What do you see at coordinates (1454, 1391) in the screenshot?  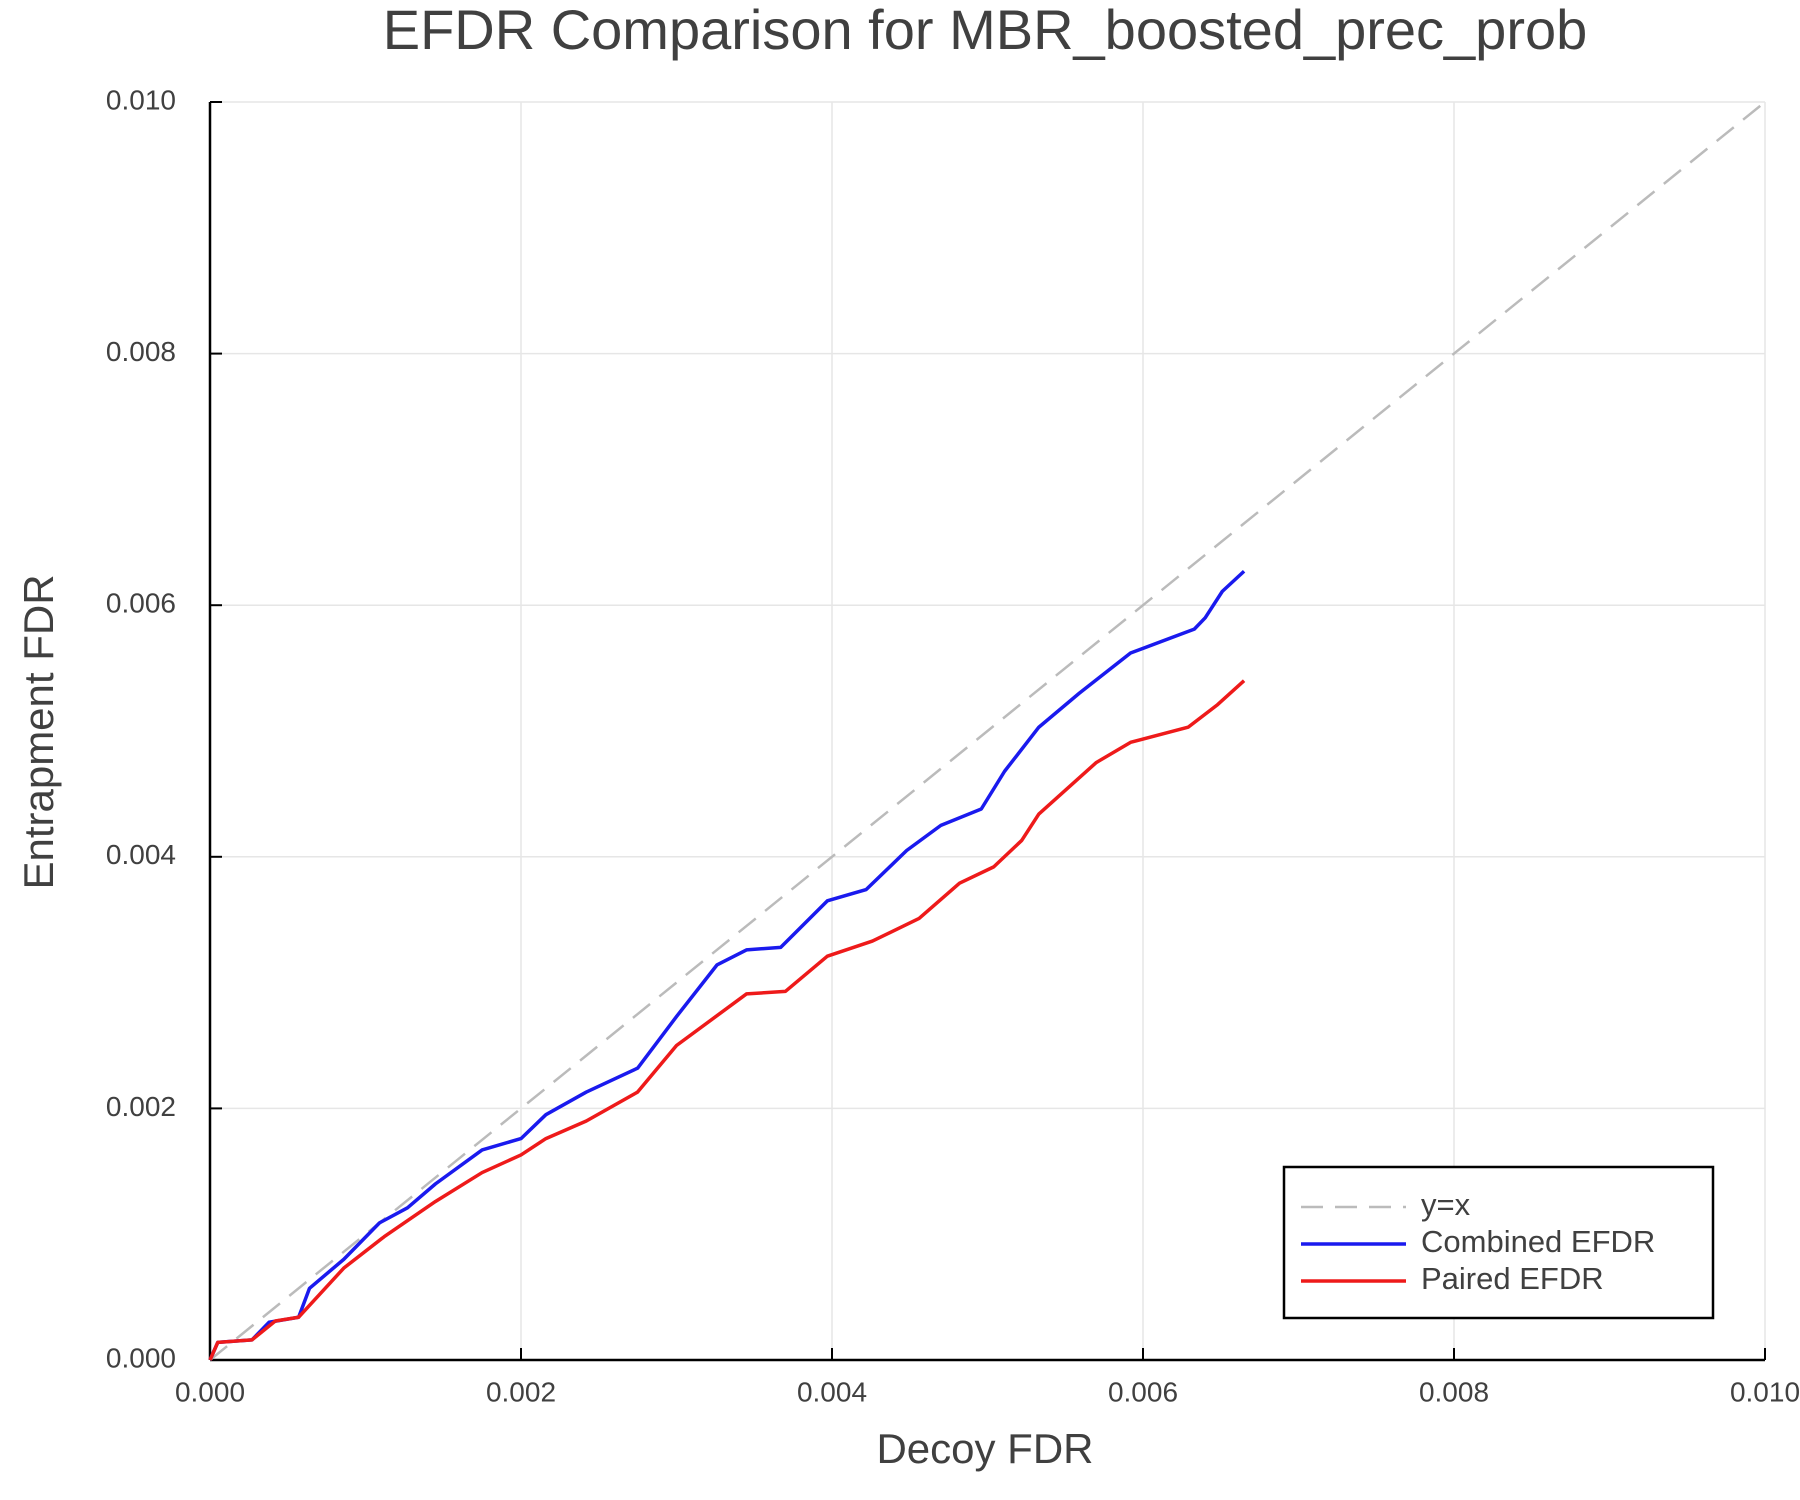 I see `x-tick-label: 0.008` at bounding box center [1454, 1391].